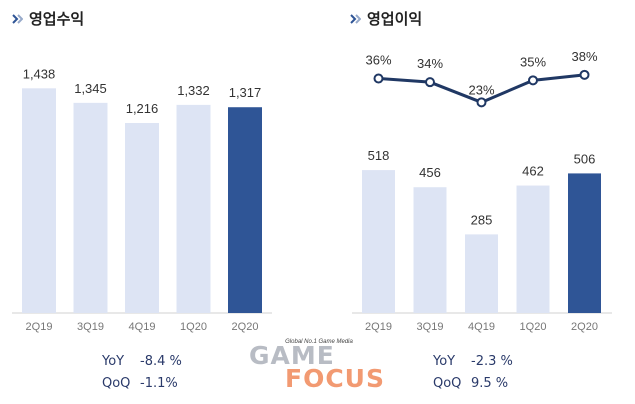  What do you see at coordinates (378, 78) in the screenshot?
I see `margin-point-2Q19` at bounding box center [378, 78].